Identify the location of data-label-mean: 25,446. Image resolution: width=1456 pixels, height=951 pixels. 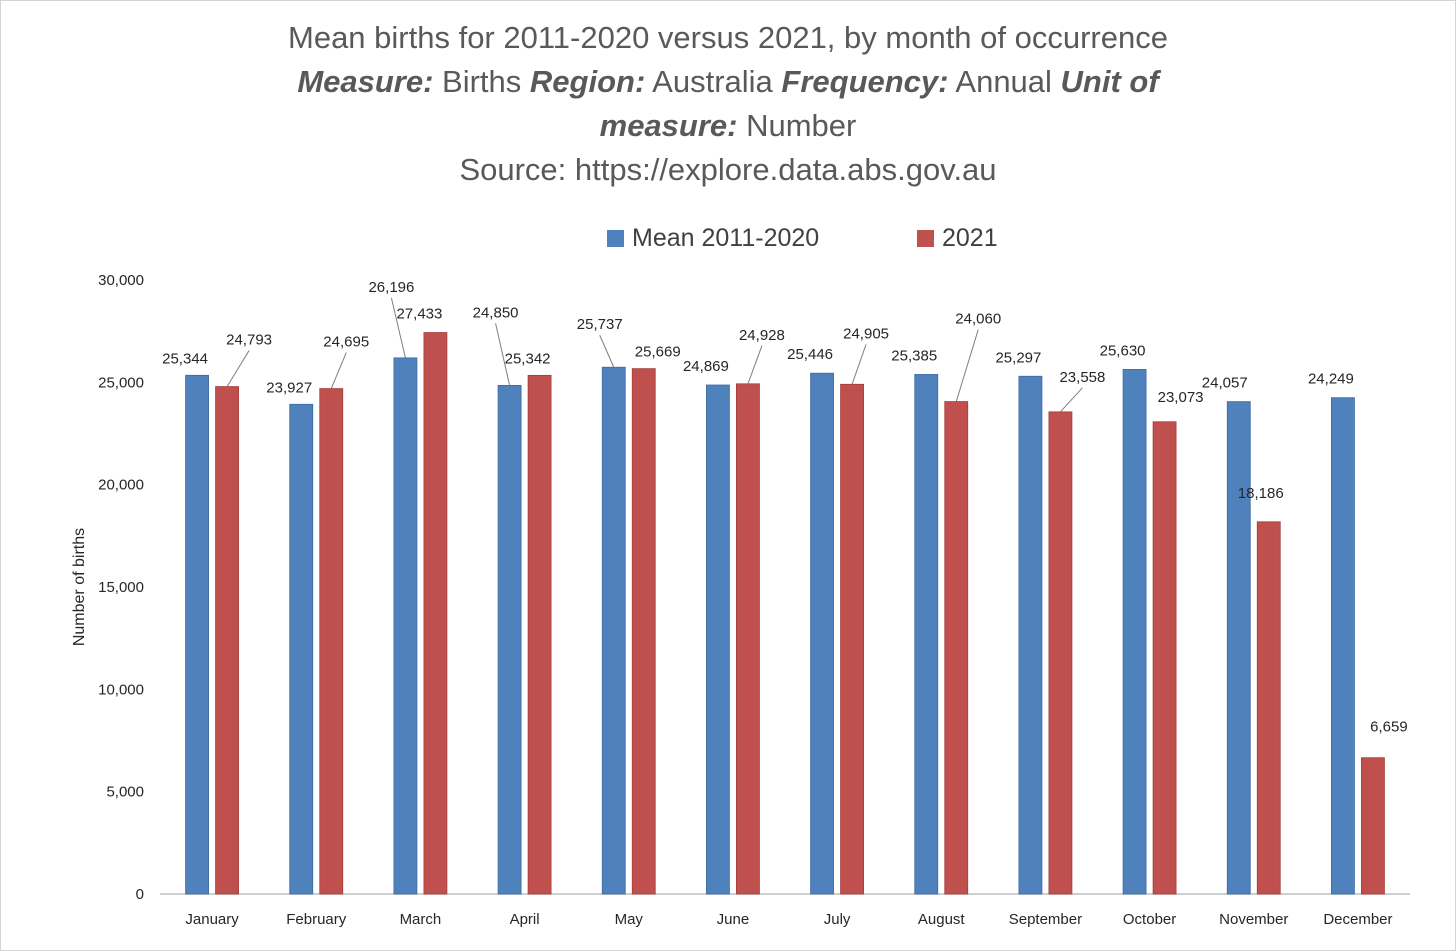
(810, 354).